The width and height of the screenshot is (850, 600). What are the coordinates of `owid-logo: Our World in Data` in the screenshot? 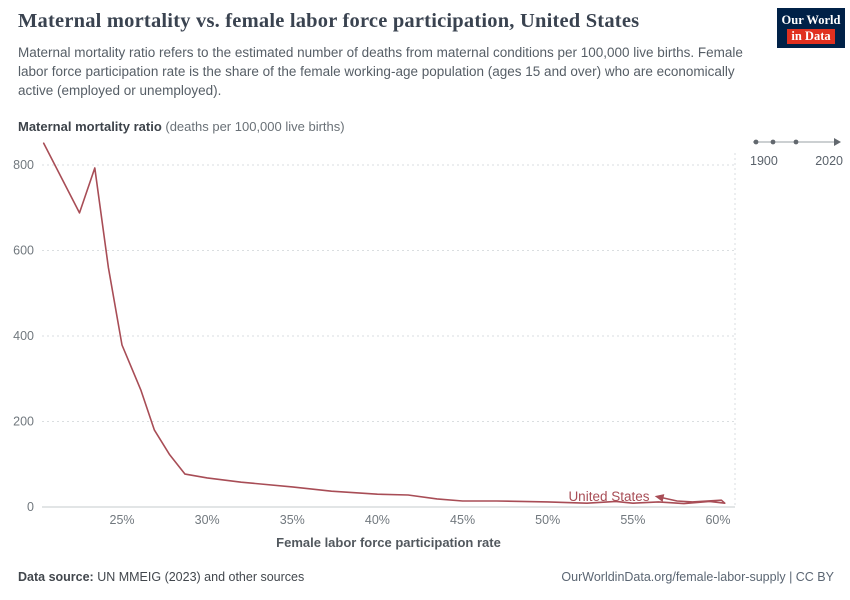 It's located at (811, 28).